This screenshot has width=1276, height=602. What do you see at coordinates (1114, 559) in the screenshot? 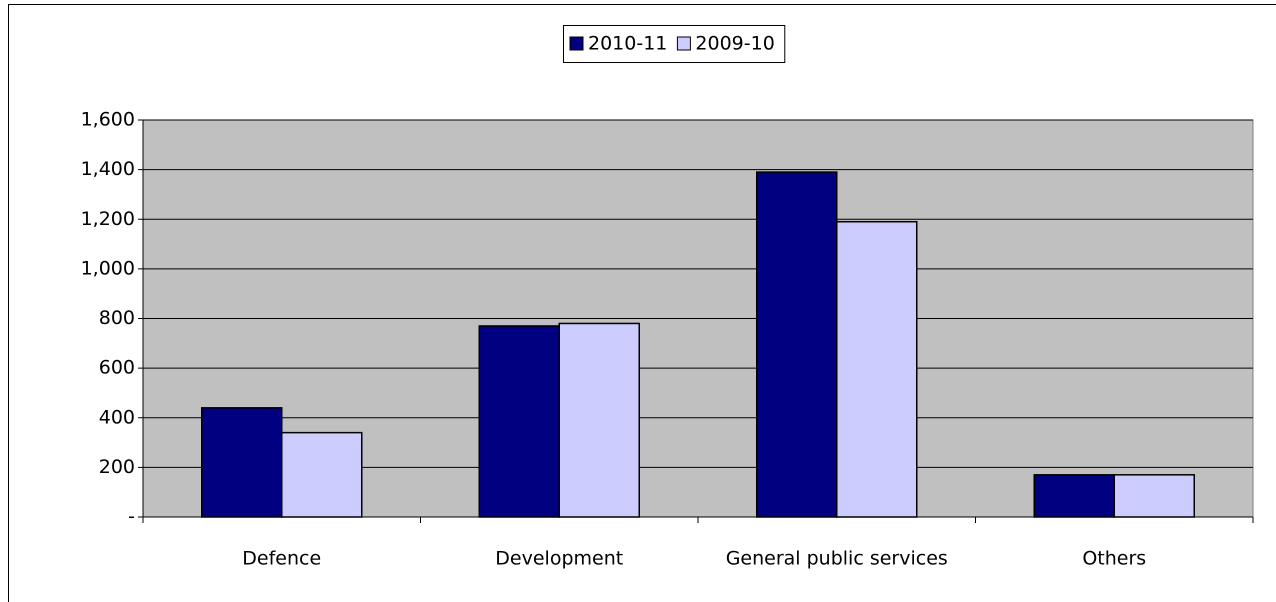
I see `x-tick-label: Others` at bounding box center [1114, 559].